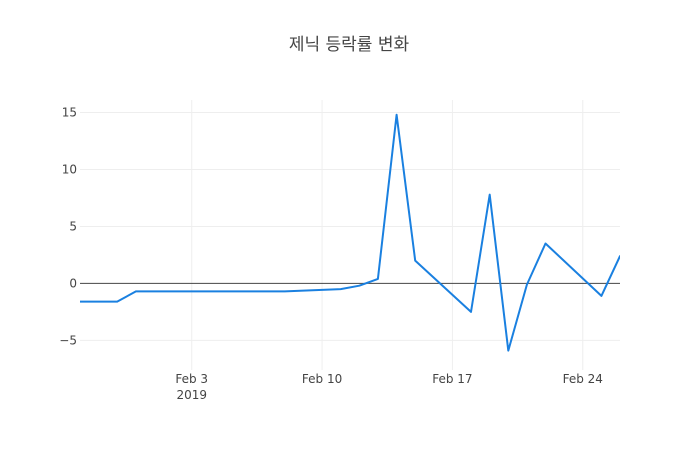  I want to click on y-tick-label: −5, so click(68, 340).